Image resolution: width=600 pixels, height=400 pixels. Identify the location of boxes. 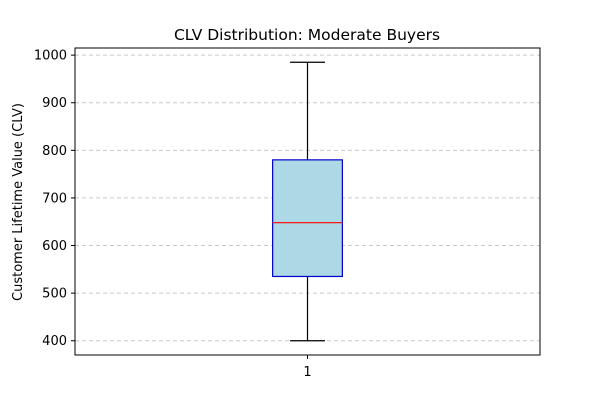
(307, 201).